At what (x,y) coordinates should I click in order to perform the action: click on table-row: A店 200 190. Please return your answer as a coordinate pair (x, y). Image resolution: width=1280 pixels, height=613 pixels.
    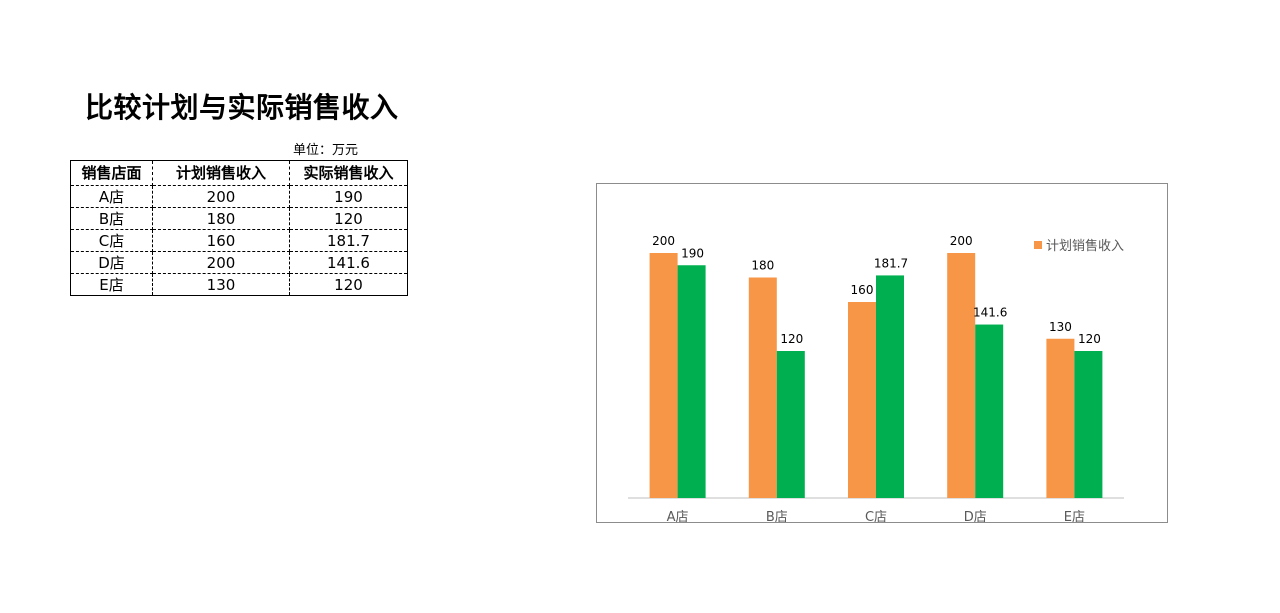
    Looking at the image, I should click on (239, 196).